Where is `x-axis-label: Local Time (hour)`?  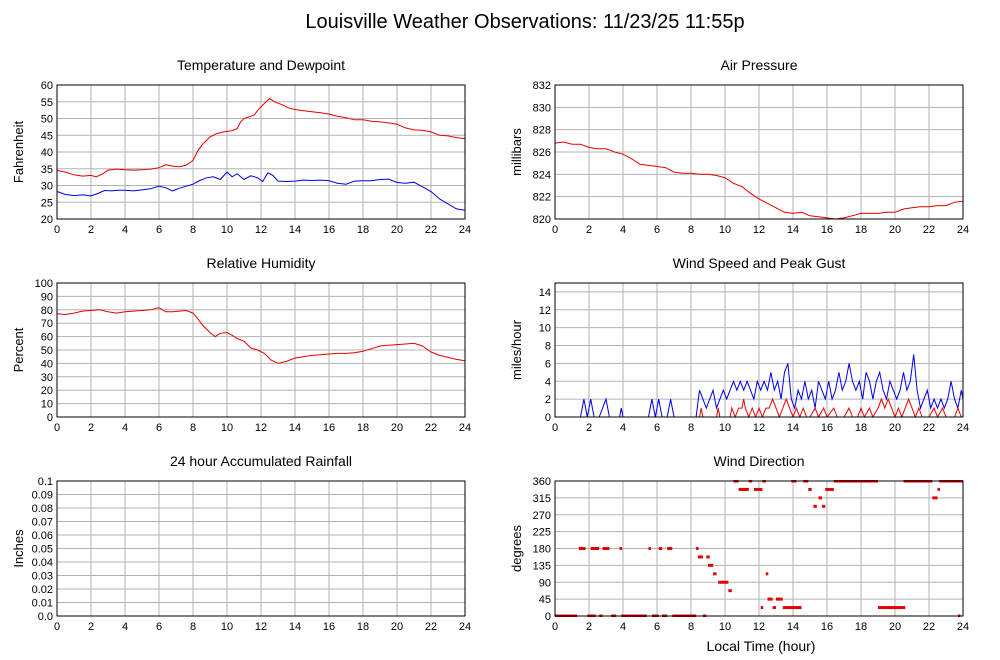
x-axis-label: Local Time (hour) is located at coordinates (761, 646).